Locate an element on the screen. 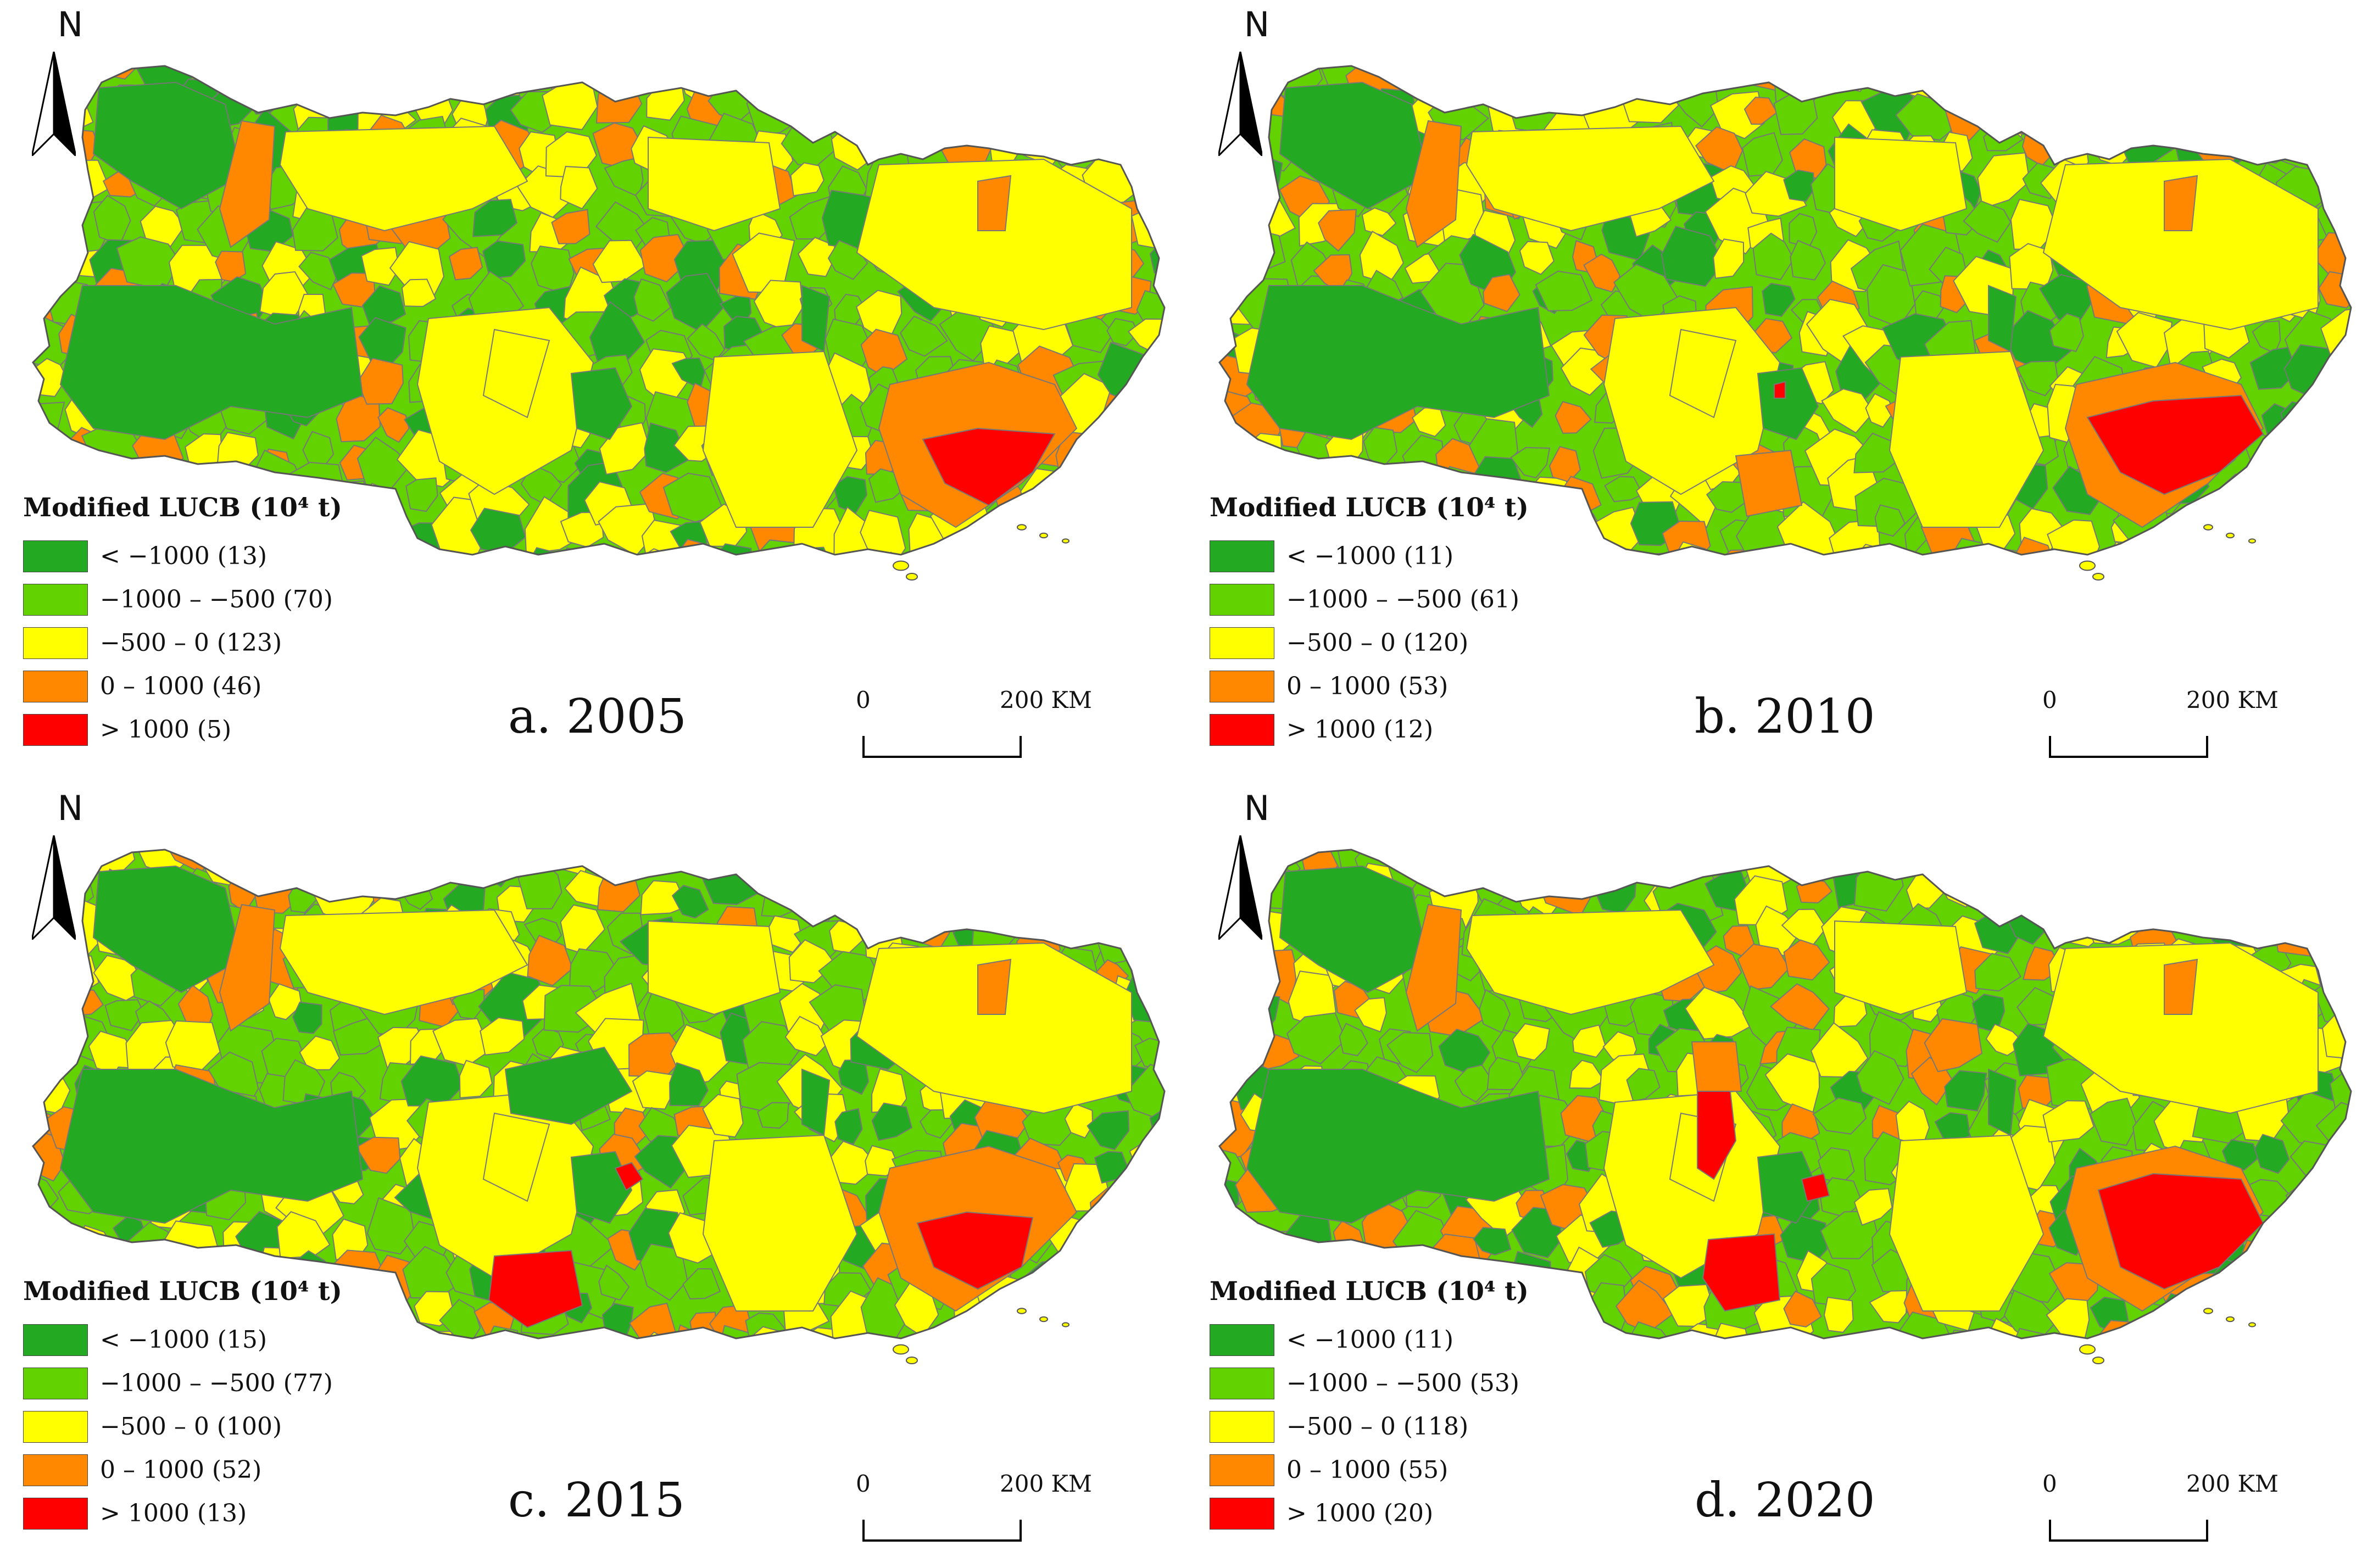 The height and width of the screenshot is (1568, 2373). legend-swatch is located at coordinates (1242, 1513).